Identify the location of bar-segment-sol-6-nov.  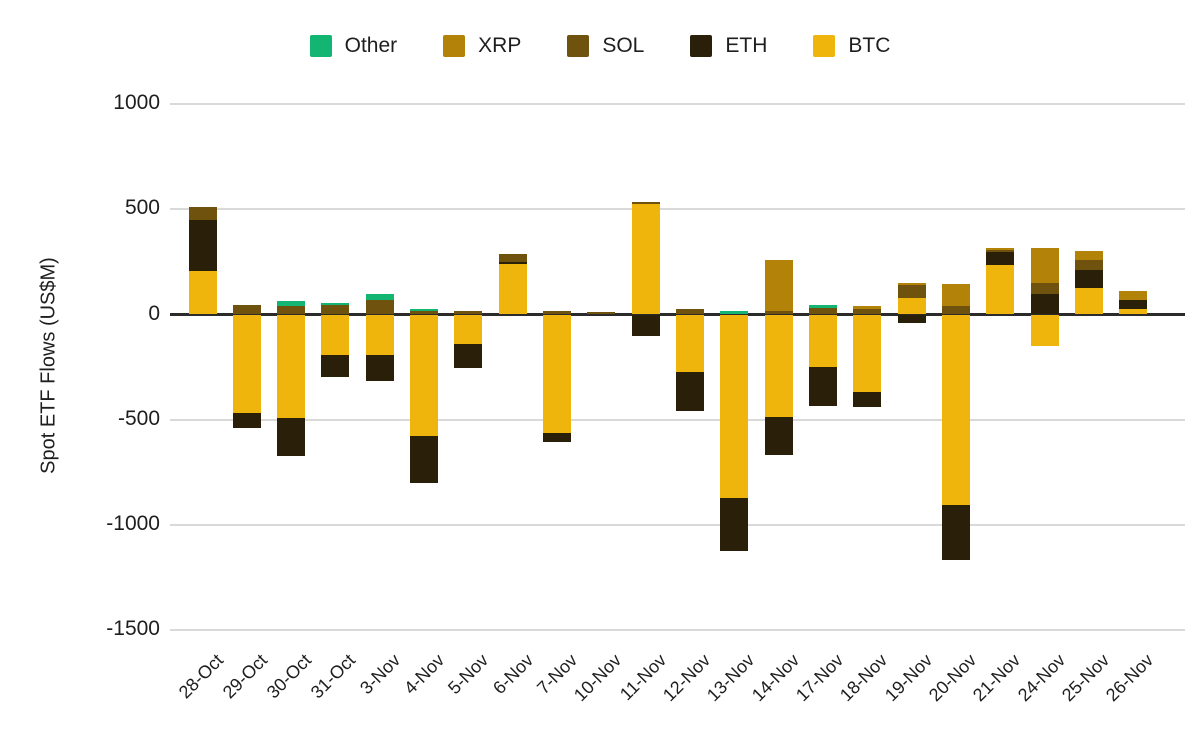
(512, 258).